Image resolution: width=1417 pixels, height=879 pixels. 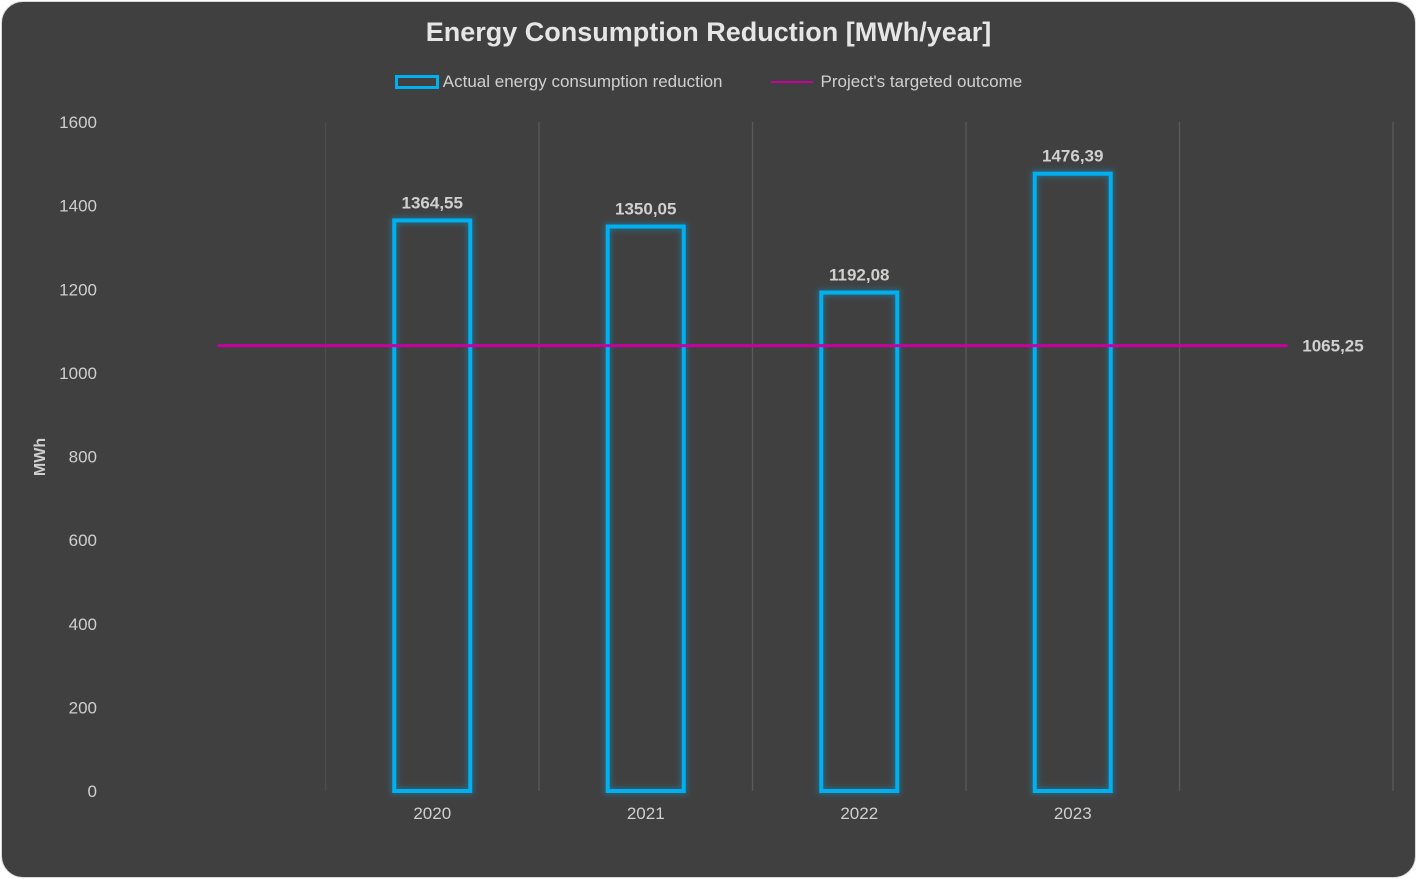 What do you see at coordinates (646, 813) in the screenshot?
I see `x-tick-label: 2021` at bounding box center [646, 813].